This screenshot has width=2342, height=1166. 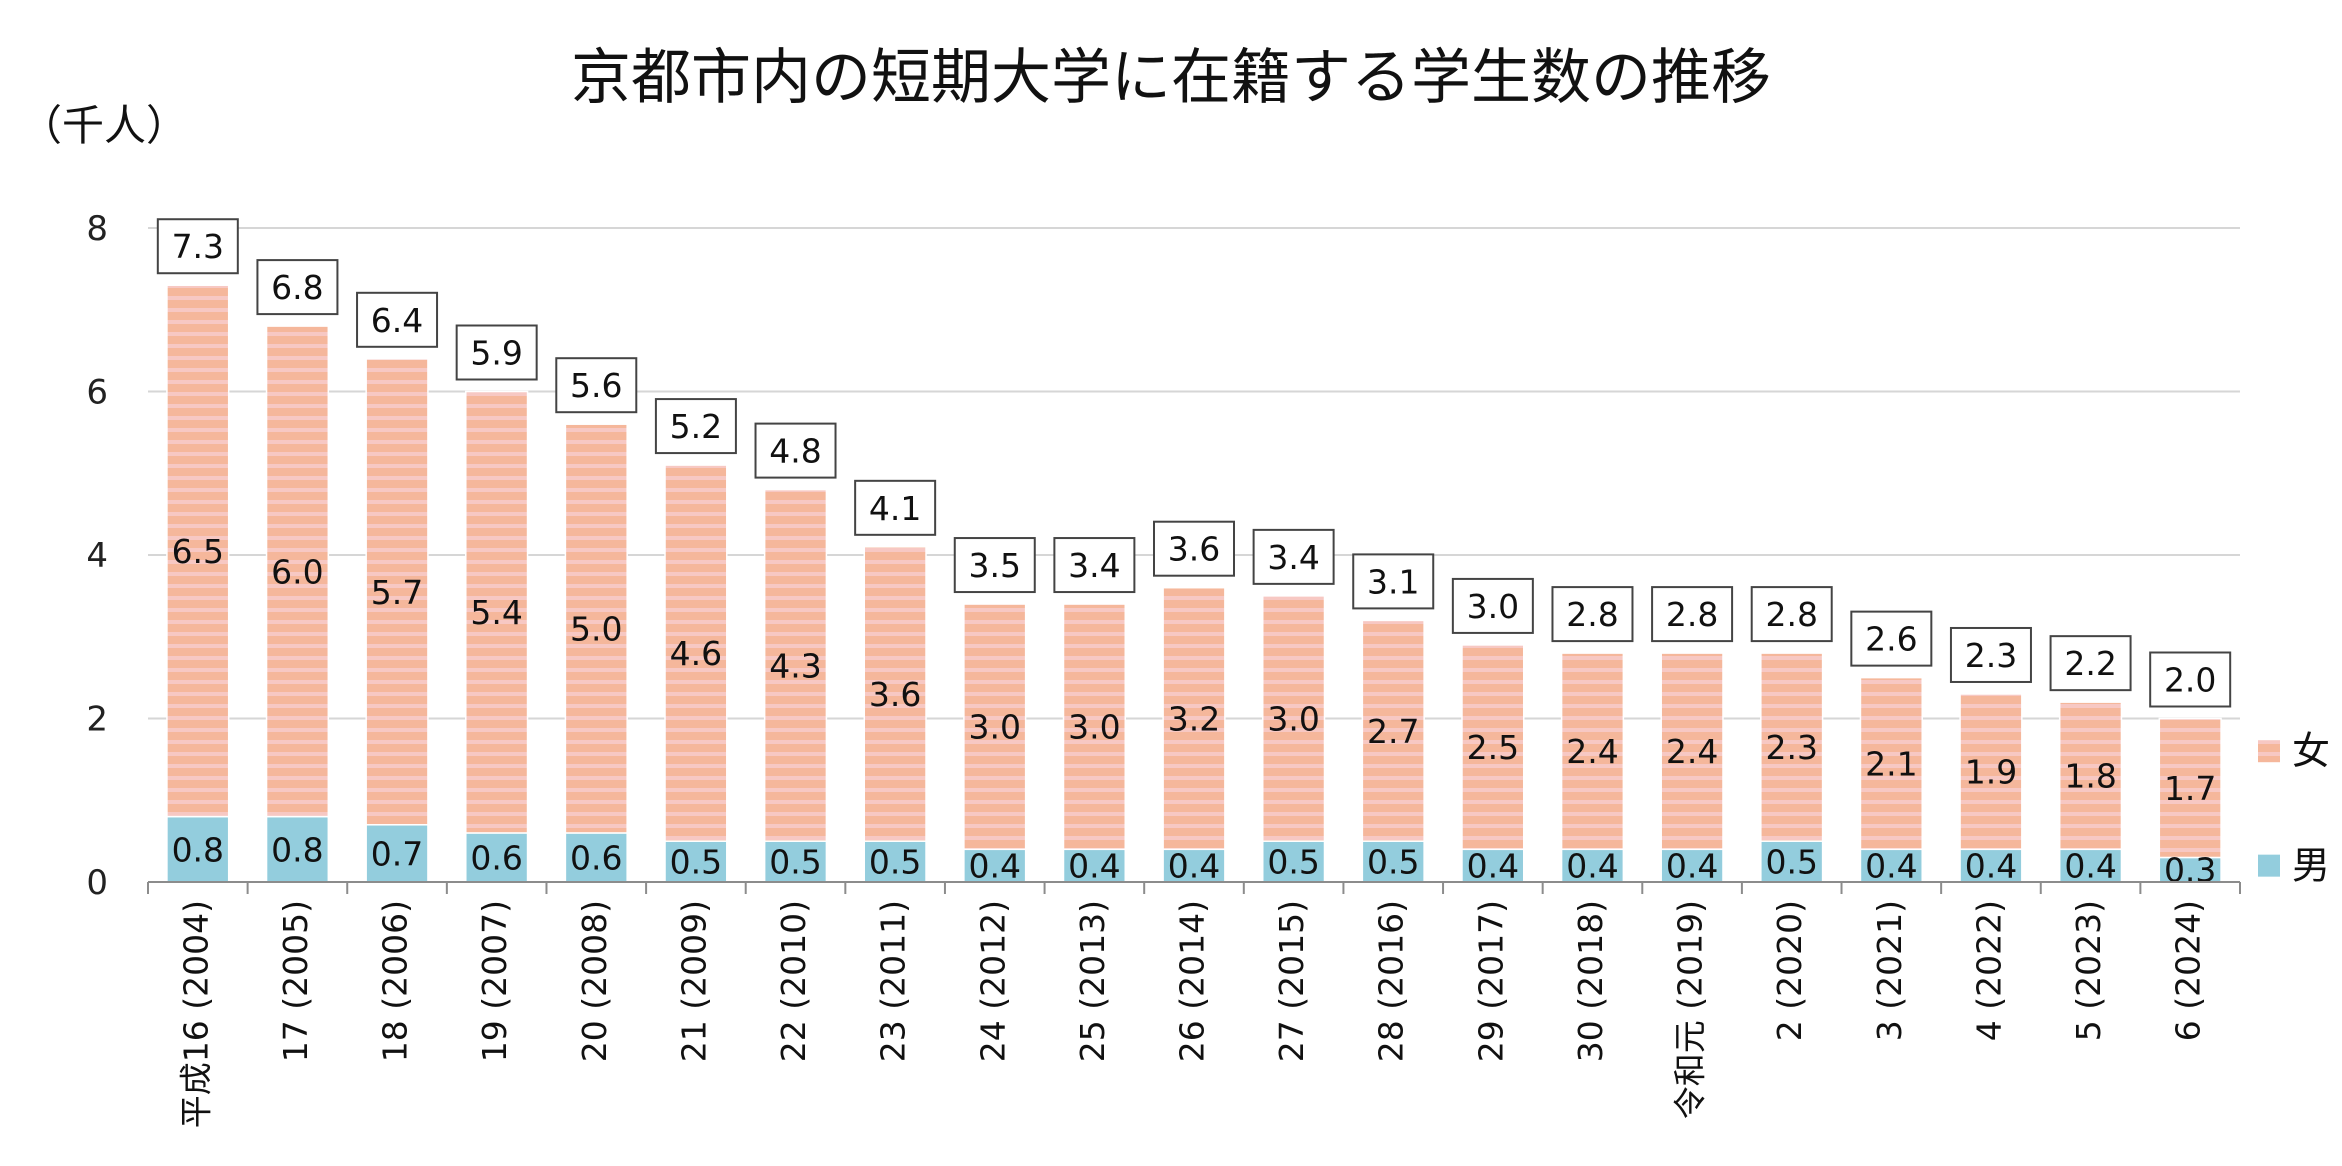 What do you see at coordinates (97, 883) in the screenshot?
I see `y-tick-label: 0` at bounding box center [97, 883].